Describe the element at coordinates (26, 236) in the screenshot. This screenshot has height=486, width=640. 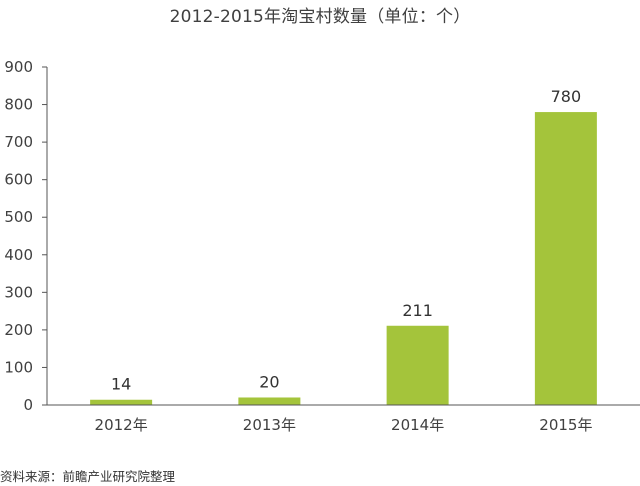
I see `y-axis: 0 100 200 300 400 500 600 700 800 900` at that location.